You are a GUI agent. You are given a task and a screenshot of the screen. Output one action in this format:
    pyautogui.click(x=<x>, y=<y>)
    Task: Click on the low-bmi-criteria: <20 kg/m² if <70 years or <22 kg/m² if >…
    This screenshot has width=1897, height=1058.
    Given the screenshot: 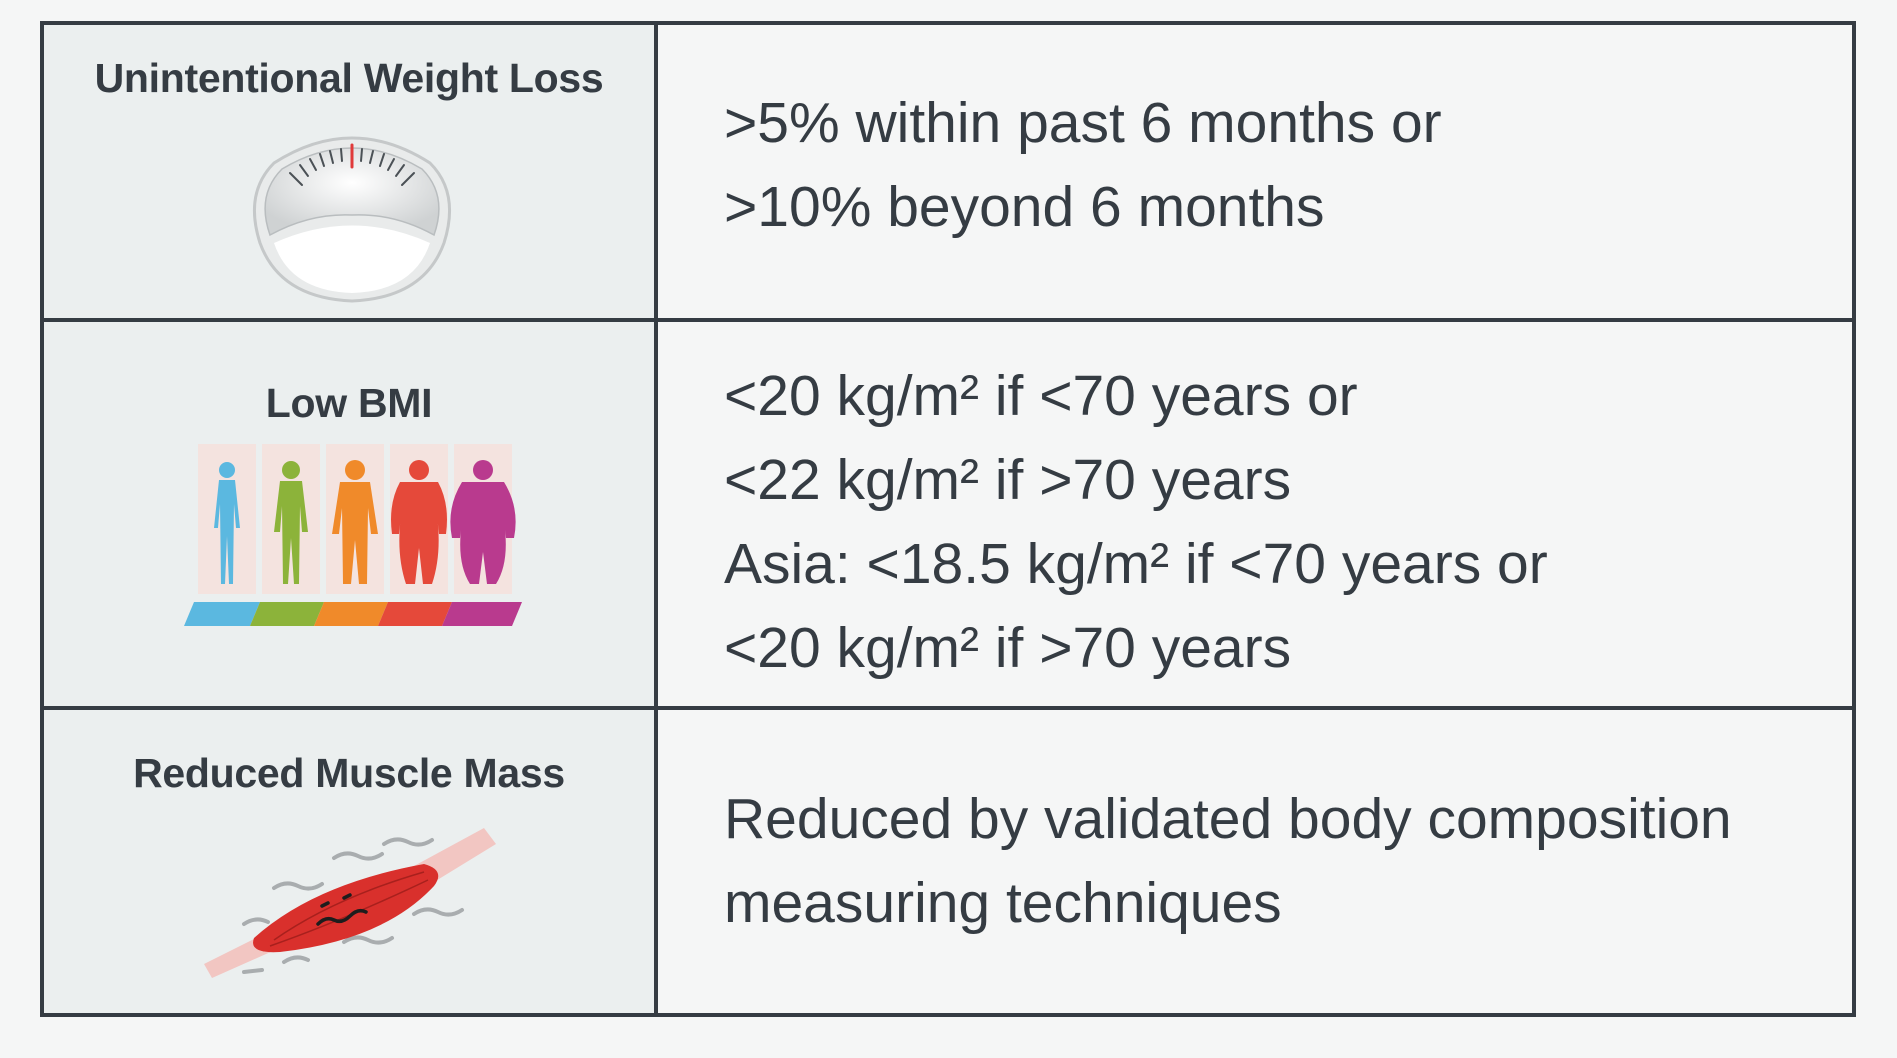 What is the action you would take?
    pyautogui.click(x=1136, y=522)
    